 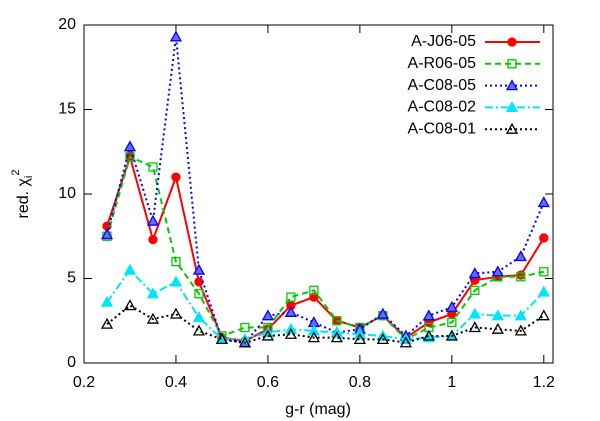 What do you see at coordinates (360, 382) in the screenshot?
I see `x-tick-label: 0.8` at bounding box center [360, 382].